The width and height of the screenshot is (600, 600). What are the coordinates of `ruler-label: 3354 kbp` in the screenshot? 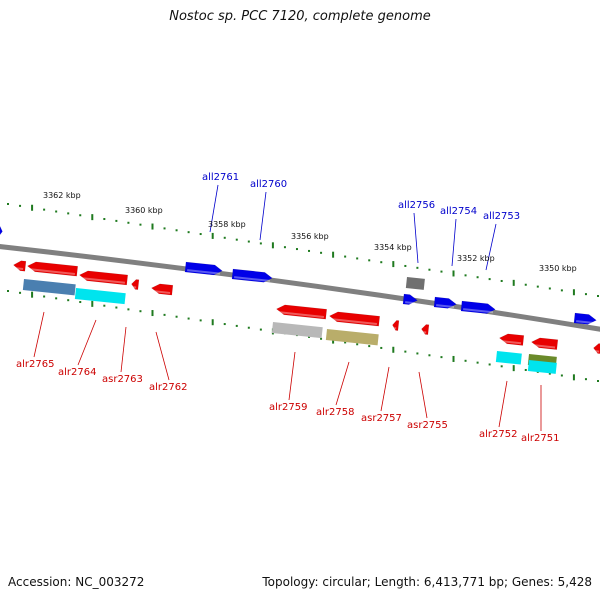 It's located at (393, 247).